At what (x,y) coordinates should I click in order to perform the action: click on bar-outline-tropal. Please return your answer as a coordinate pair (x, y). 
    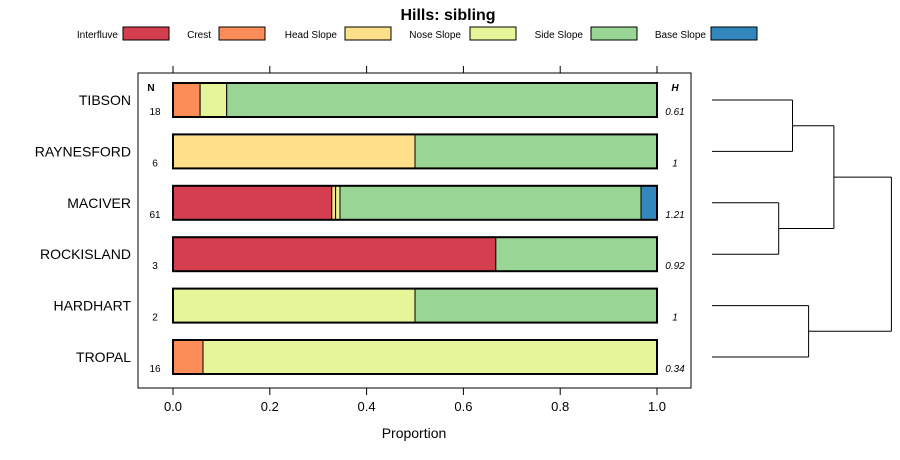
    Looking at the image, I should click on (415, 357).